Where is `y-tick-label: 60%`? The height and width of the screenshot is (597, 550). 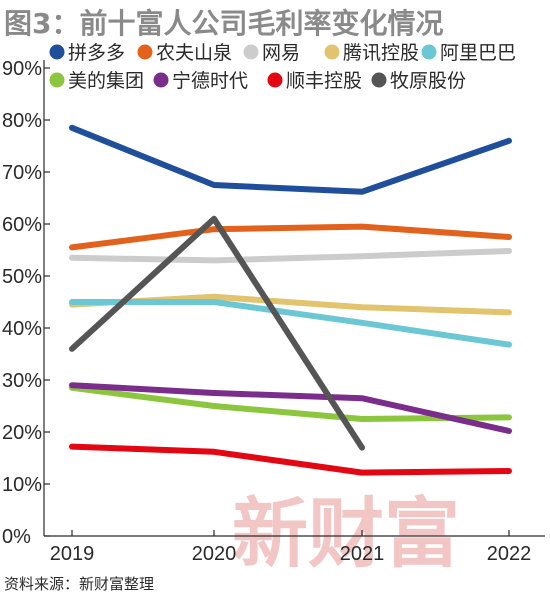
y-tick-label: 60% is located at coordinates (22, 225).